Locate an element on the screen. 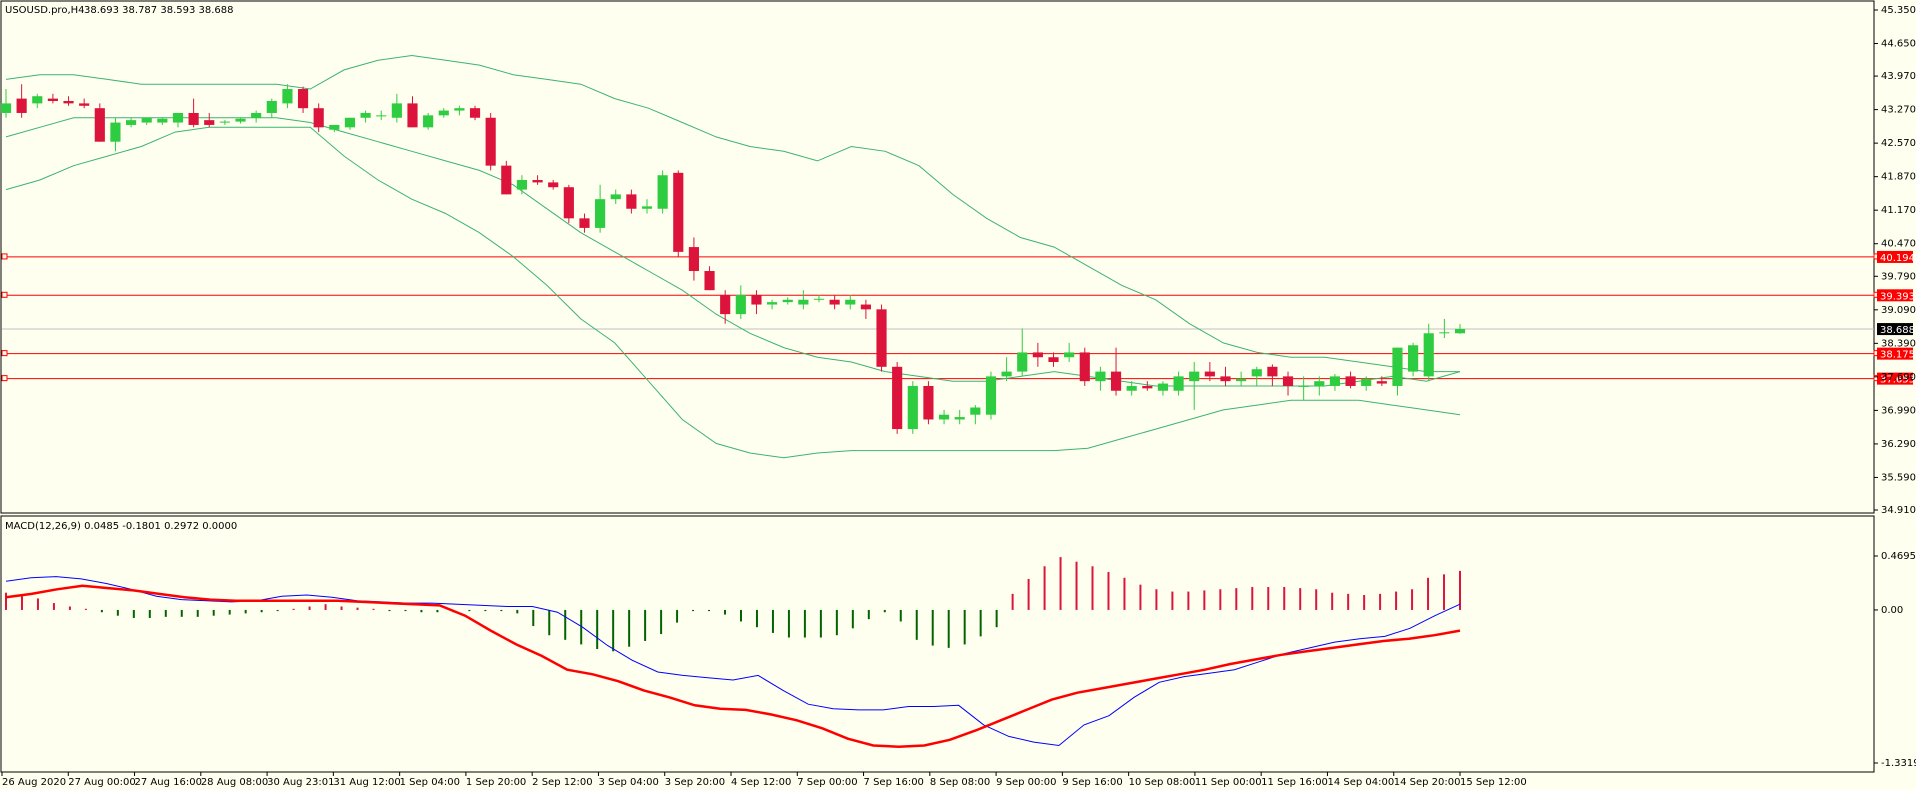 This screenshot has width=1916, height=790. price-tick-label: 43.270 is located at coordinates (1898, 110).